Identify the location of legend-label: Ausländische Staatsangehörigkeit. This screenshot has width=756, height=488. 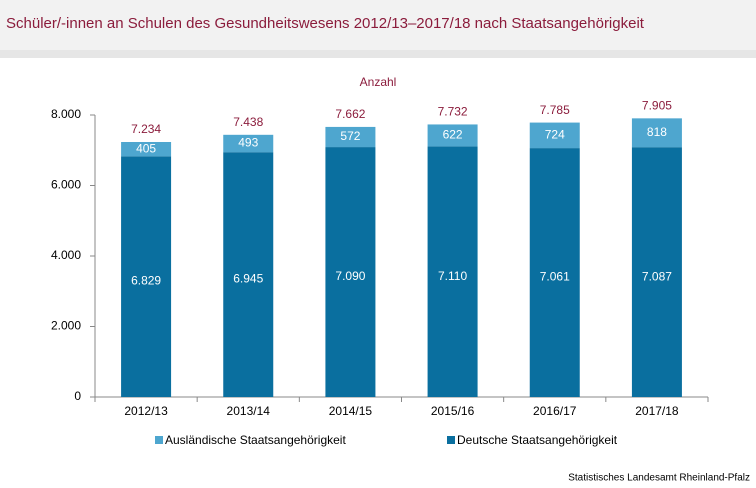
(255, 440).